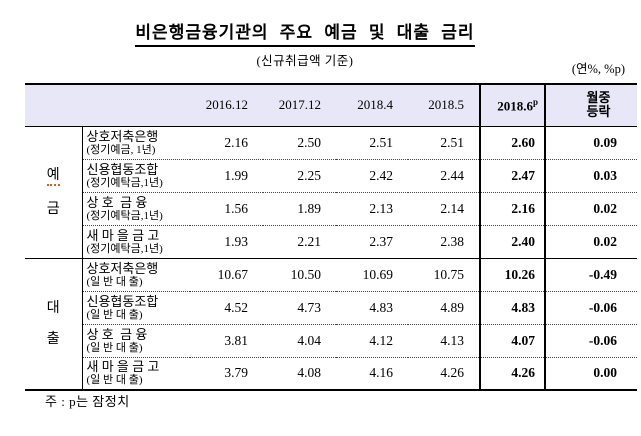  Describe the element at coordinates (372, 241) in the screenshot. I see `rate-value: 2.37` at that location.